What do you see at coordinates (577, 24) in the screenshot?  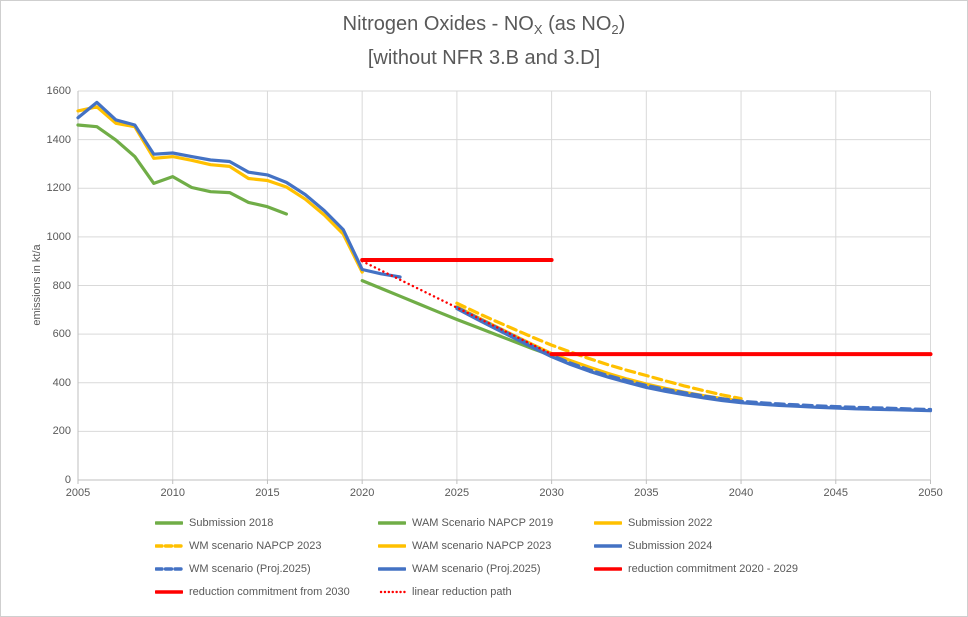 I see `title-text: (as NO` at bounding box center [577, 24].